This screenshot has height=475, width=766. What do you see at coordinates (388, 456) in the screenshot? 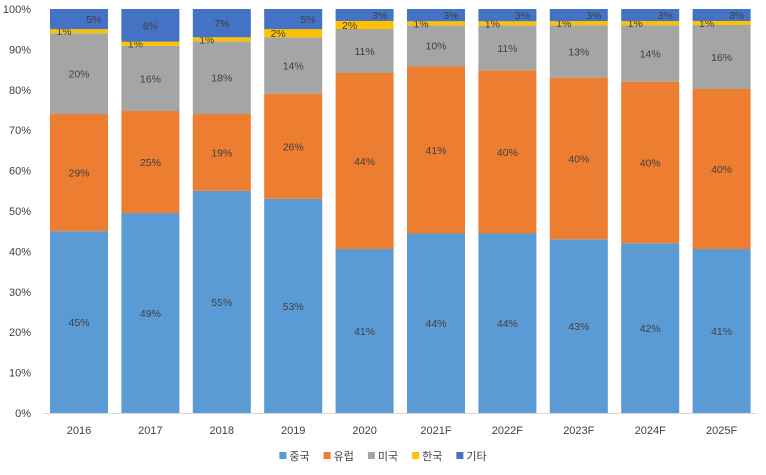
I see `legend-label: 미국` at bounding box center [388, 456].